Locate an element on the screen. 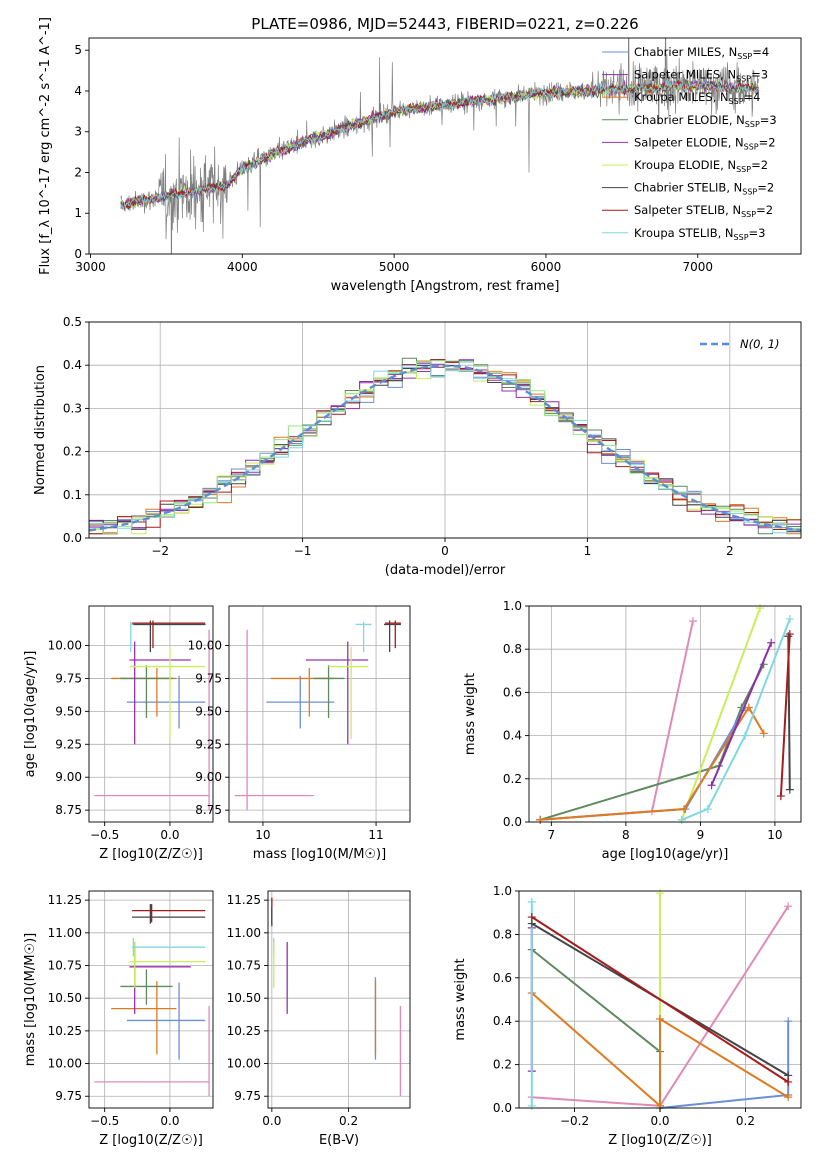  legend-label: N(0, 1) is located at coordinates (760, 344).